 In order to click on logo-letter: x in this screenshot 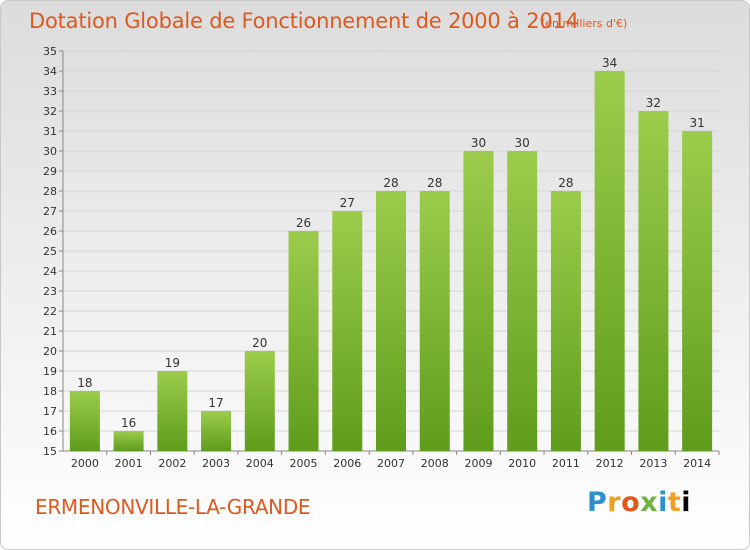, I will do `click(649, 502)`.